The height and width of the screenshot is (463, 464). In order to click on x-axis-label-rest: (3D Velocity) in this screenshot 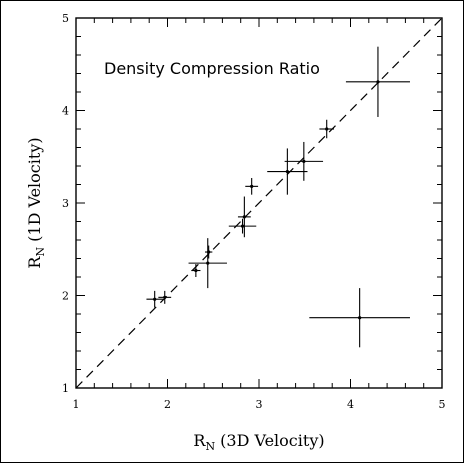, I will do `click(270, 440)`.